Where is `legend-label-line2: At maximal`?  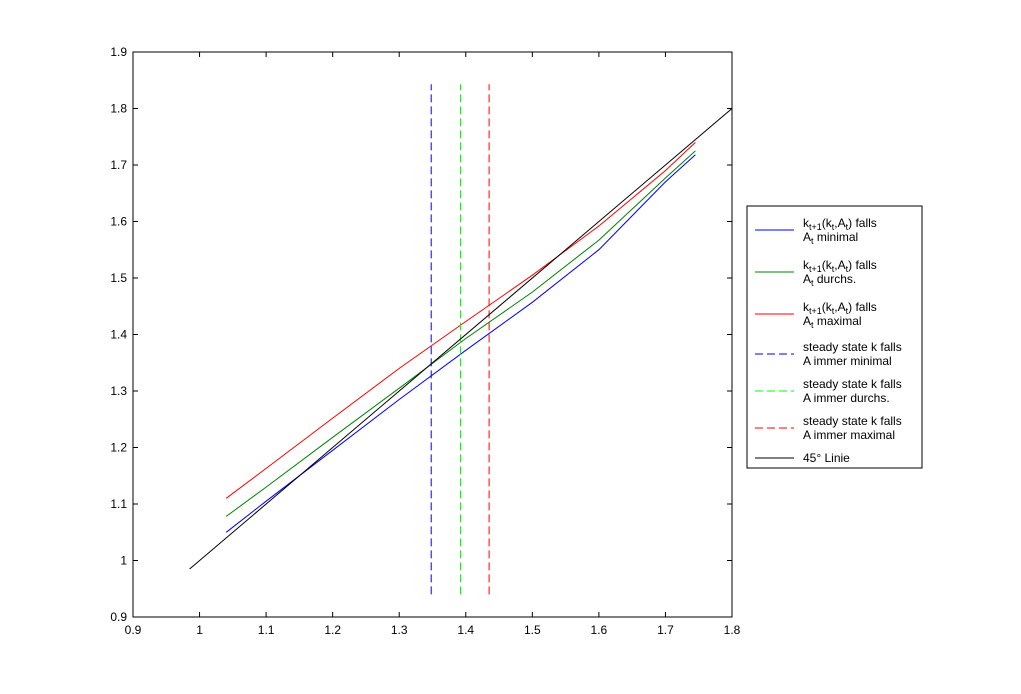 legend-label-line2: At maximal is located at coordinates (832, 322).